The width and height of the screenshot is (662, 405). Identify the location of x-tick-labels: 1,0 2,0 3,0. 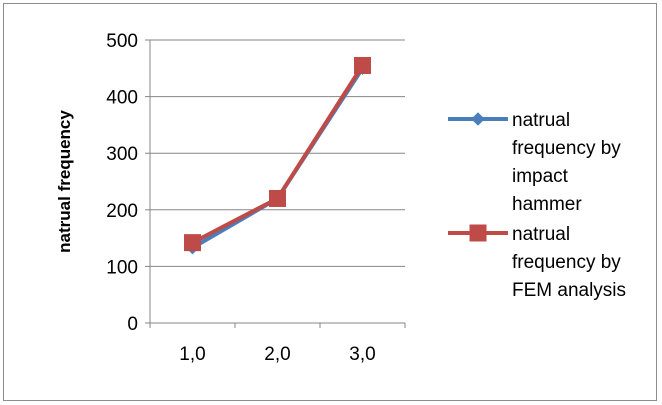
(277, 354).